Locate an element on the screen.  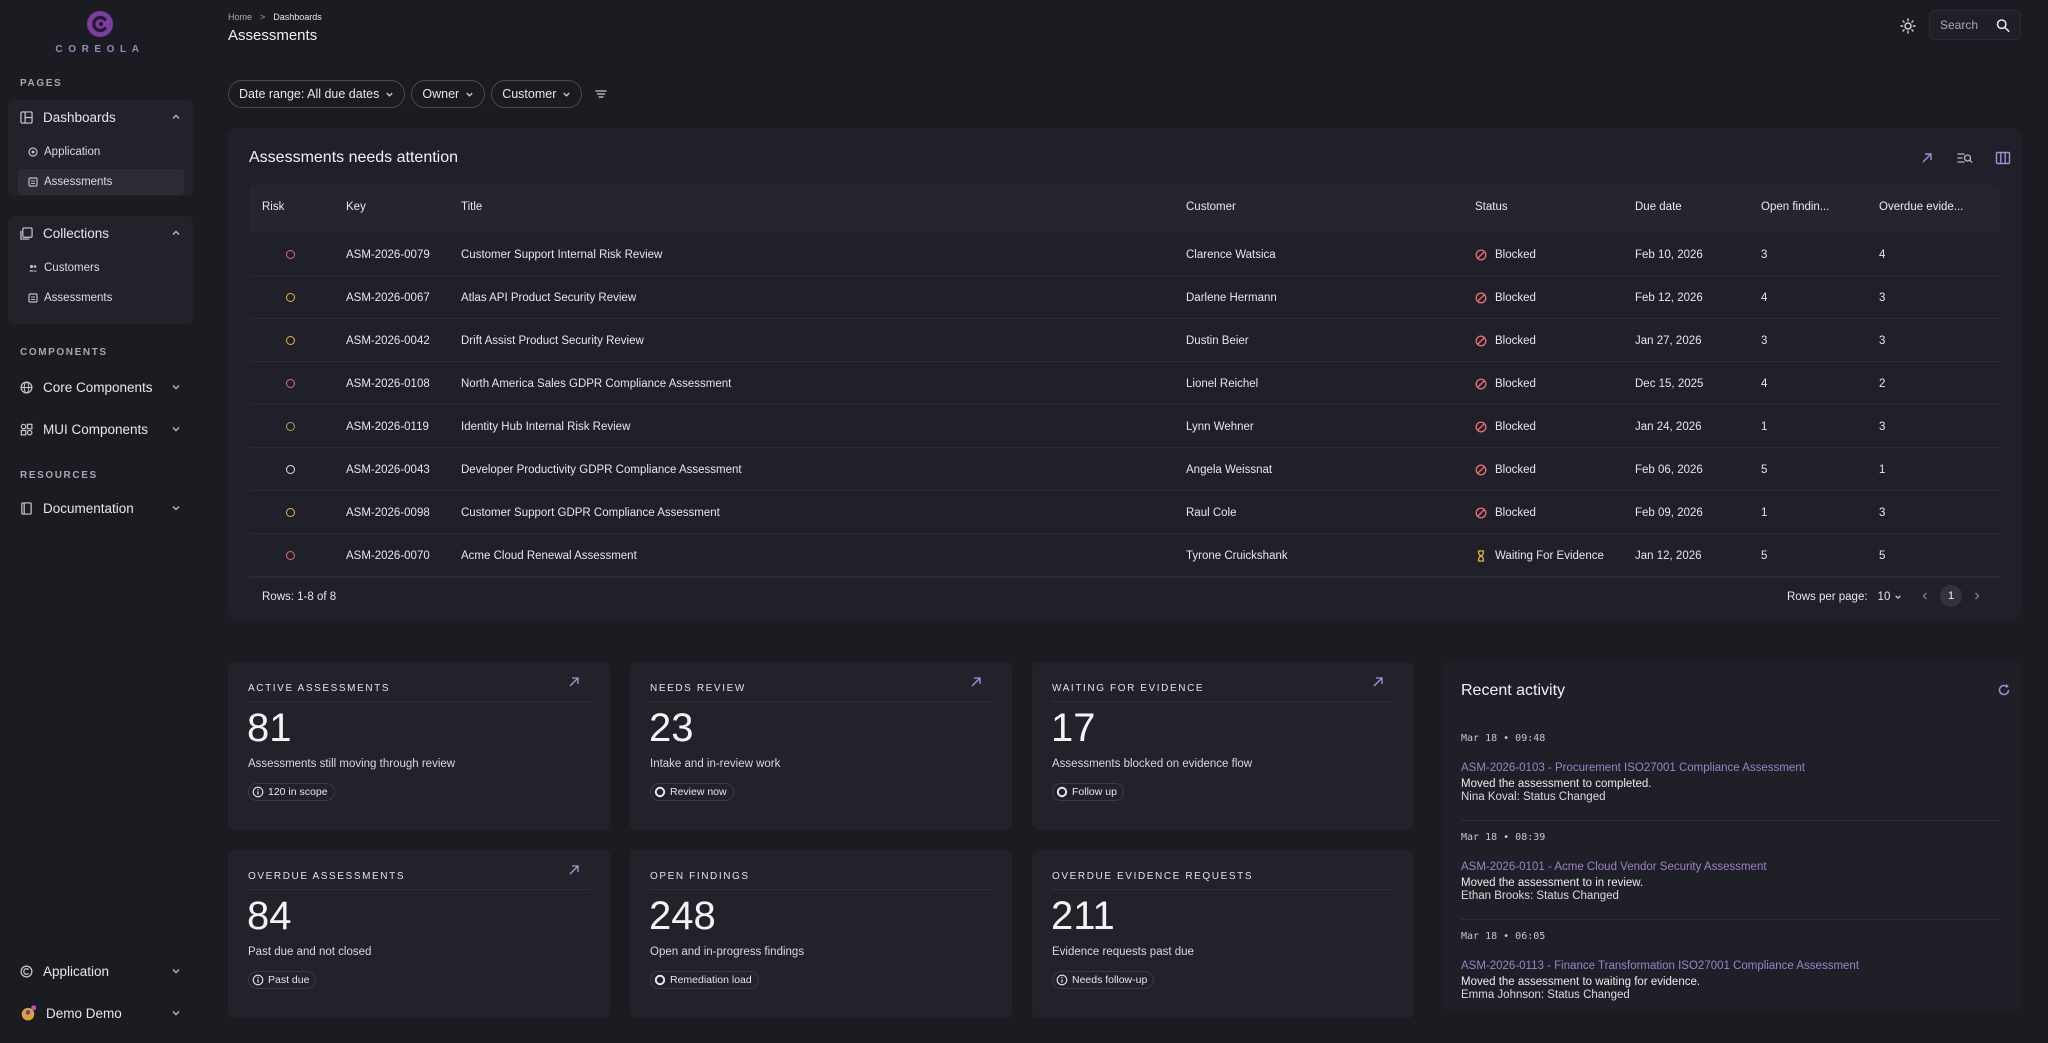
col-risk: Risk is located at coordinates (273, 207).